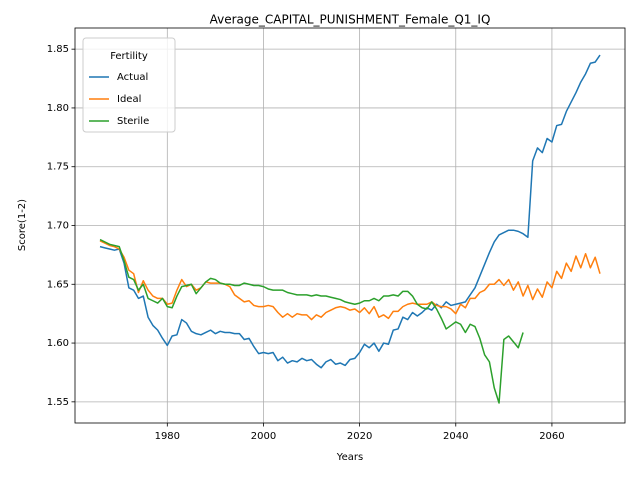 This screenshot has height=480, width=640. Describe the element at coordinates (129, 85) in the screenshot. I see `legend-box` at that location.